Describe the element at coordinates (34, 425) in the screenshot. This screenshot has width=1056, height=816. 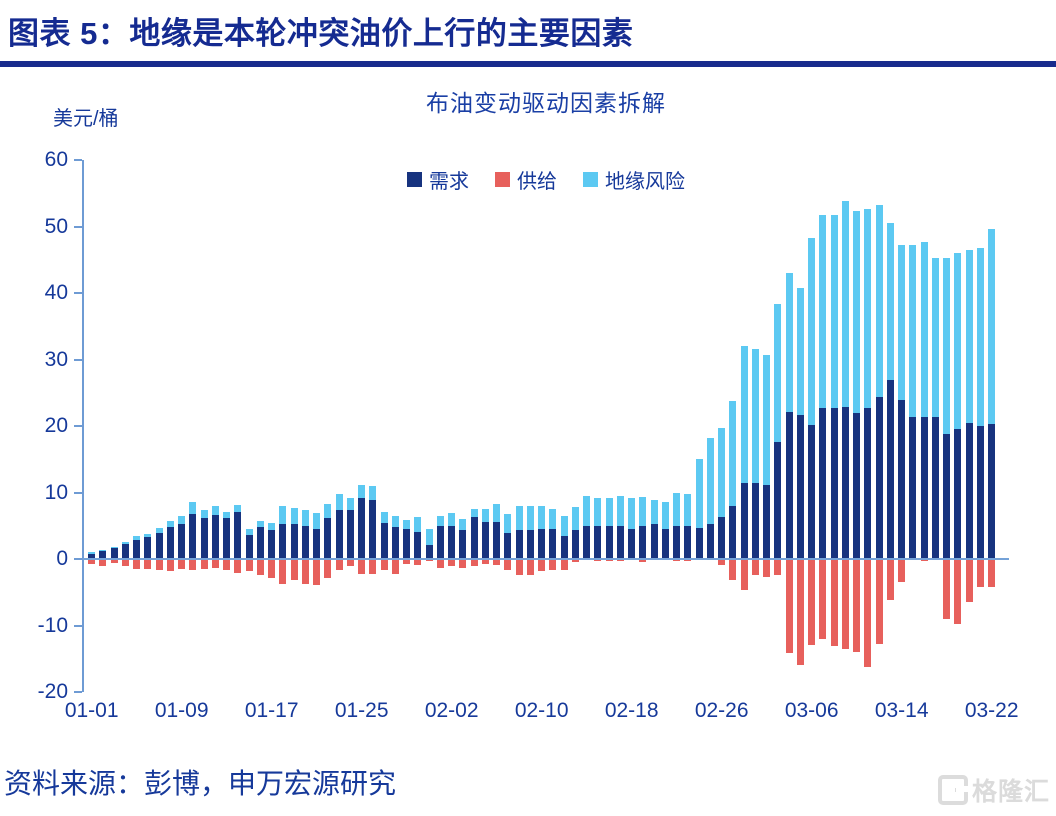
I see `y-axis-labels: 60 50 40 30 20 10 0 -10 -20` at that location.